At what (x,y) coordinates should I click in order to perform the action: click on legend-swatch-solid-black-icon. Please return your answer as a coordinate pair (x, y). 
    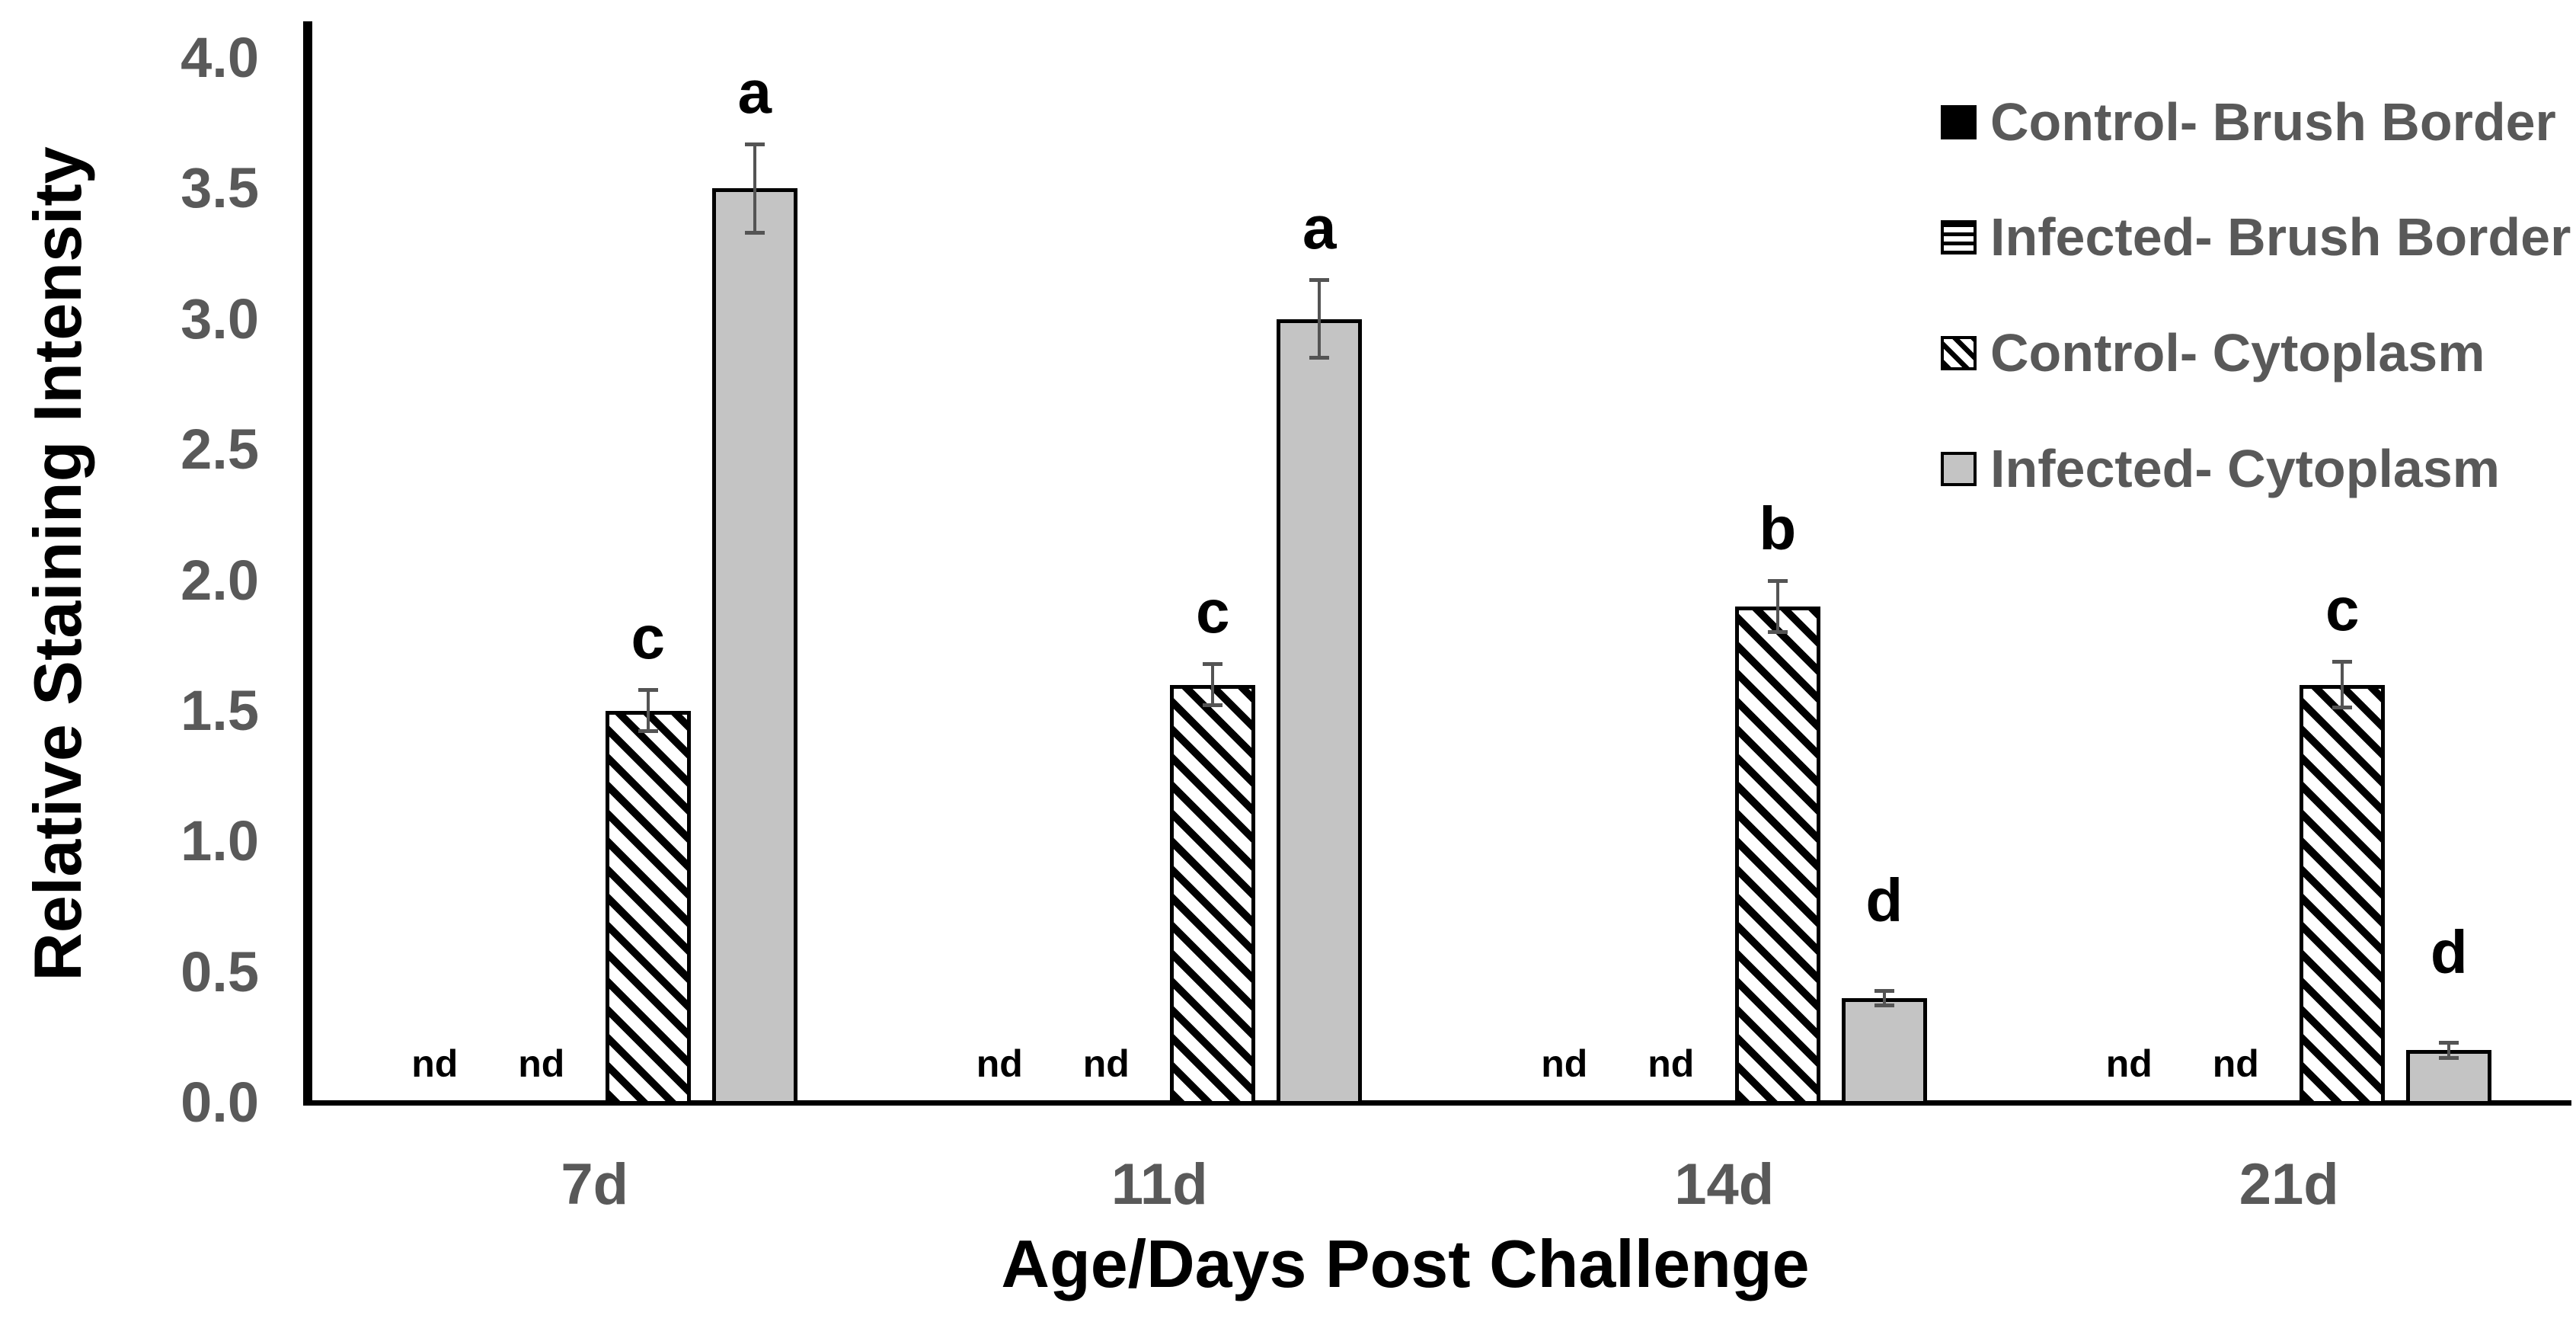
    Looking at the image, I should click on (1959, 121).